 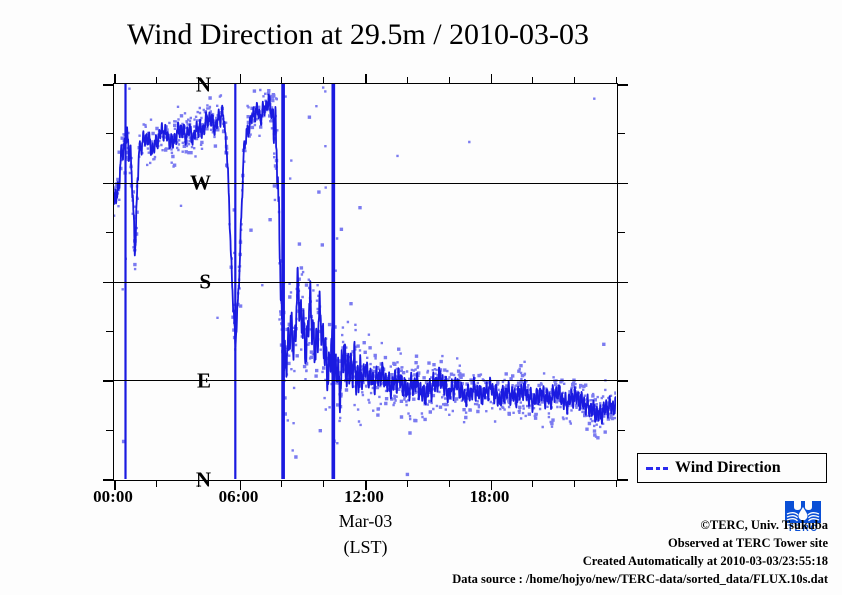 What do you see at coordinates (200, 182) in the screenshot?
I see `y-axis-label-1: W` at bounding box center [200, 182].